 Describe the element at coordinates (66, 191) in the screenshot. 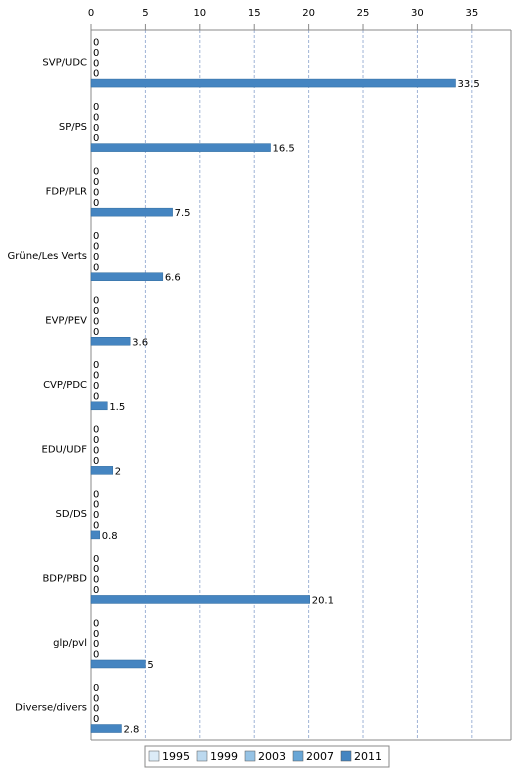

I see `y-tick-label: FDP/PLR` at that location.